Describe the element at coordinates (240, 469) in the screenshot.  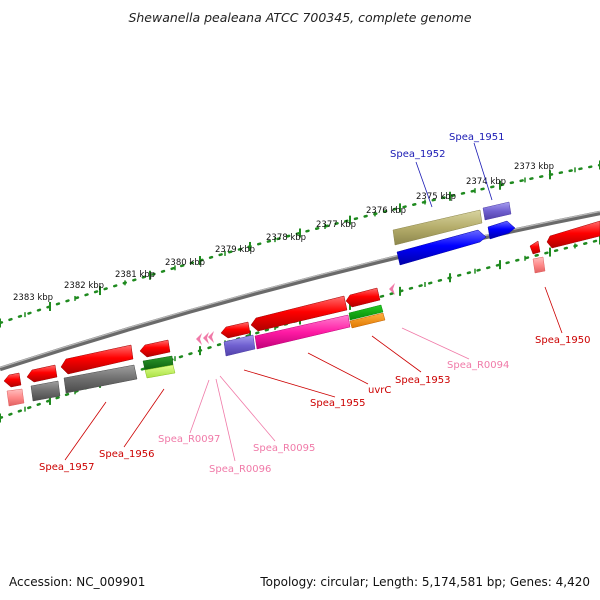
I see `label-speaR0096: Spea_R0096` at that location.